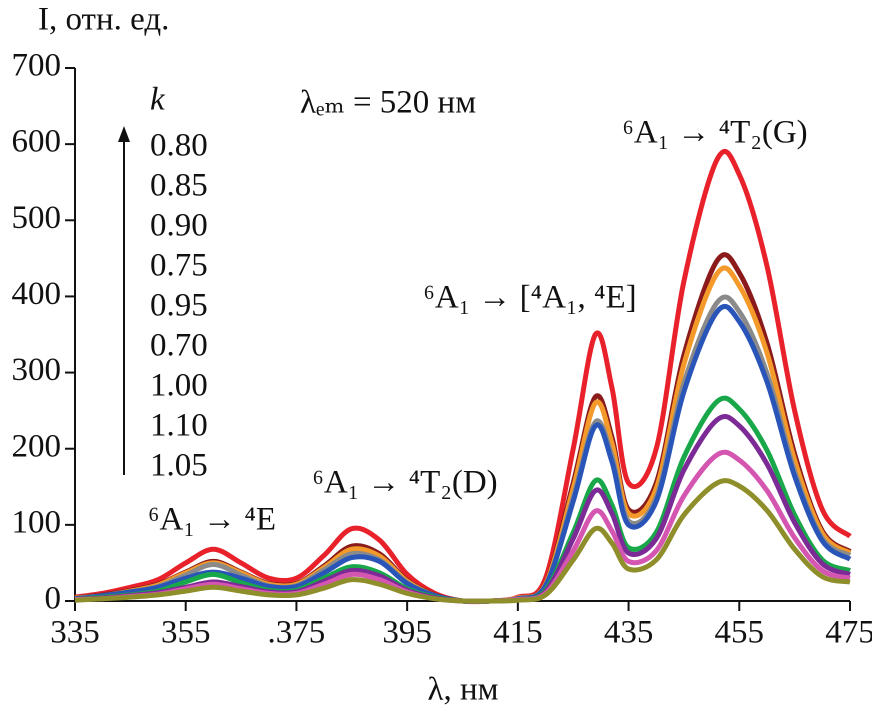 Image resolution: width=872 pixels, height=719 pixels. What do you see at coordinates (407, 633) in the screenshot?
I see `x-tick-label: 395` at bounding box center [407, 633].